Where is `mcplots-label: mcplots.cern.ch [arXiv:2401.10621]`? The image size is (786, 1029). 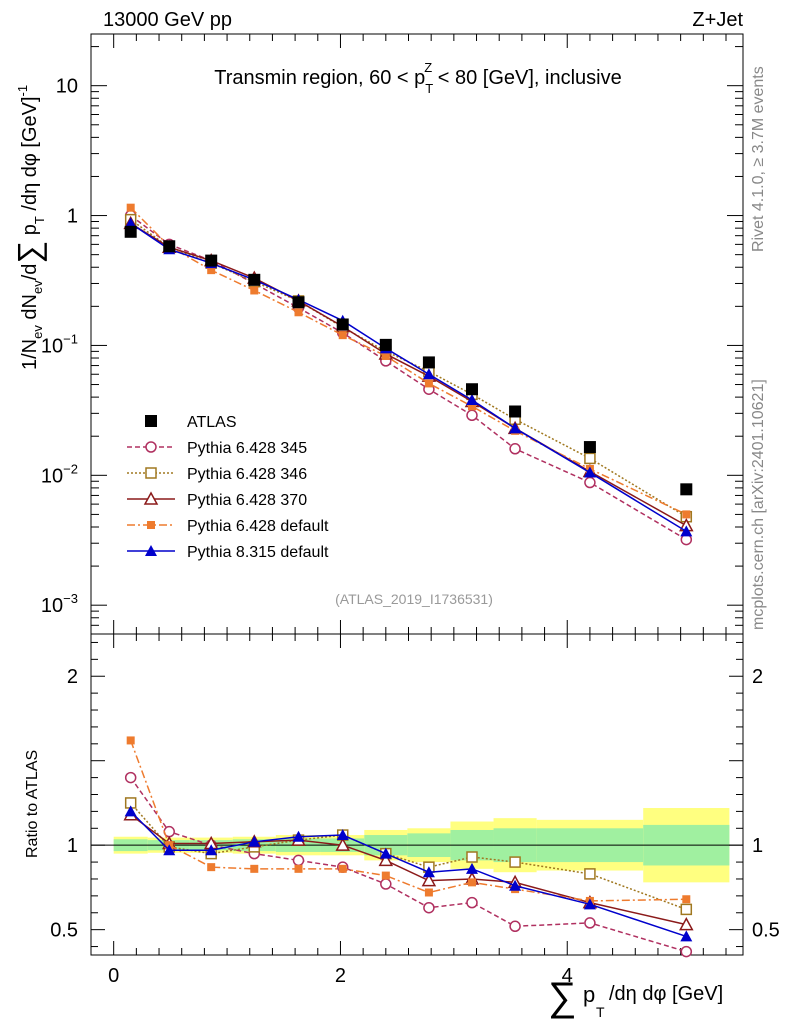 mcplots-label: mcplots.cern.ch [arXiv:2401.10621] is located at coordinates (758, 504).